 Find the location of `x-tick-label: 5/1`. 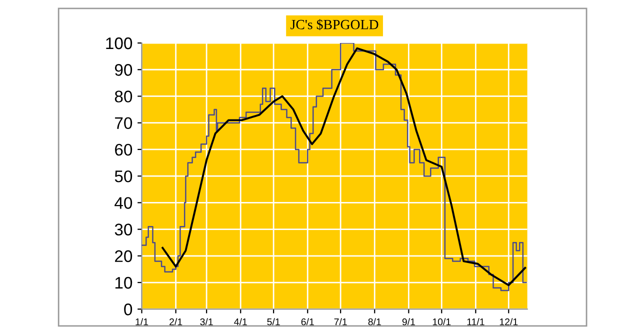

x-tick-label: 5/1 is located at coordinates (273, 322).